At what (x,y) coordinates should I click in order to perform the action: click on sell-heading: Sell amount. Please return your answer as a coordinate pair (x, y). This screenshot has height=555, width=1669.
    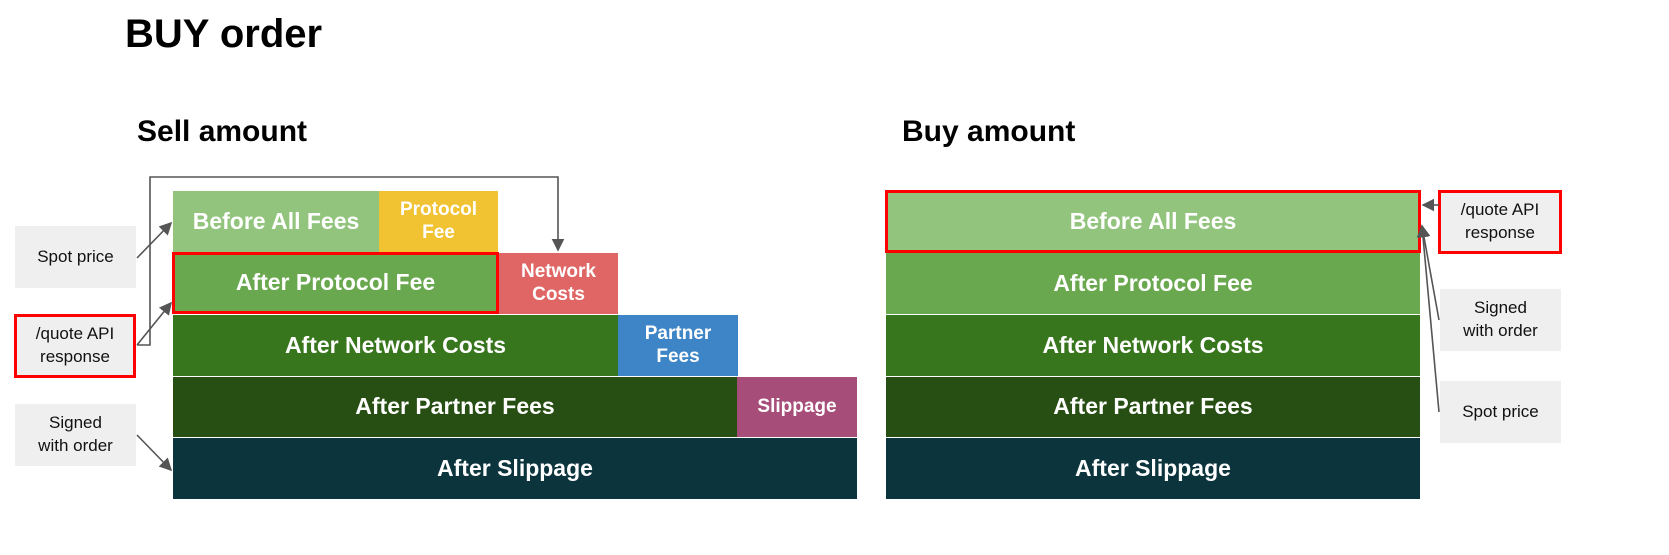
    Looking at the image, I should click on (222, 131).